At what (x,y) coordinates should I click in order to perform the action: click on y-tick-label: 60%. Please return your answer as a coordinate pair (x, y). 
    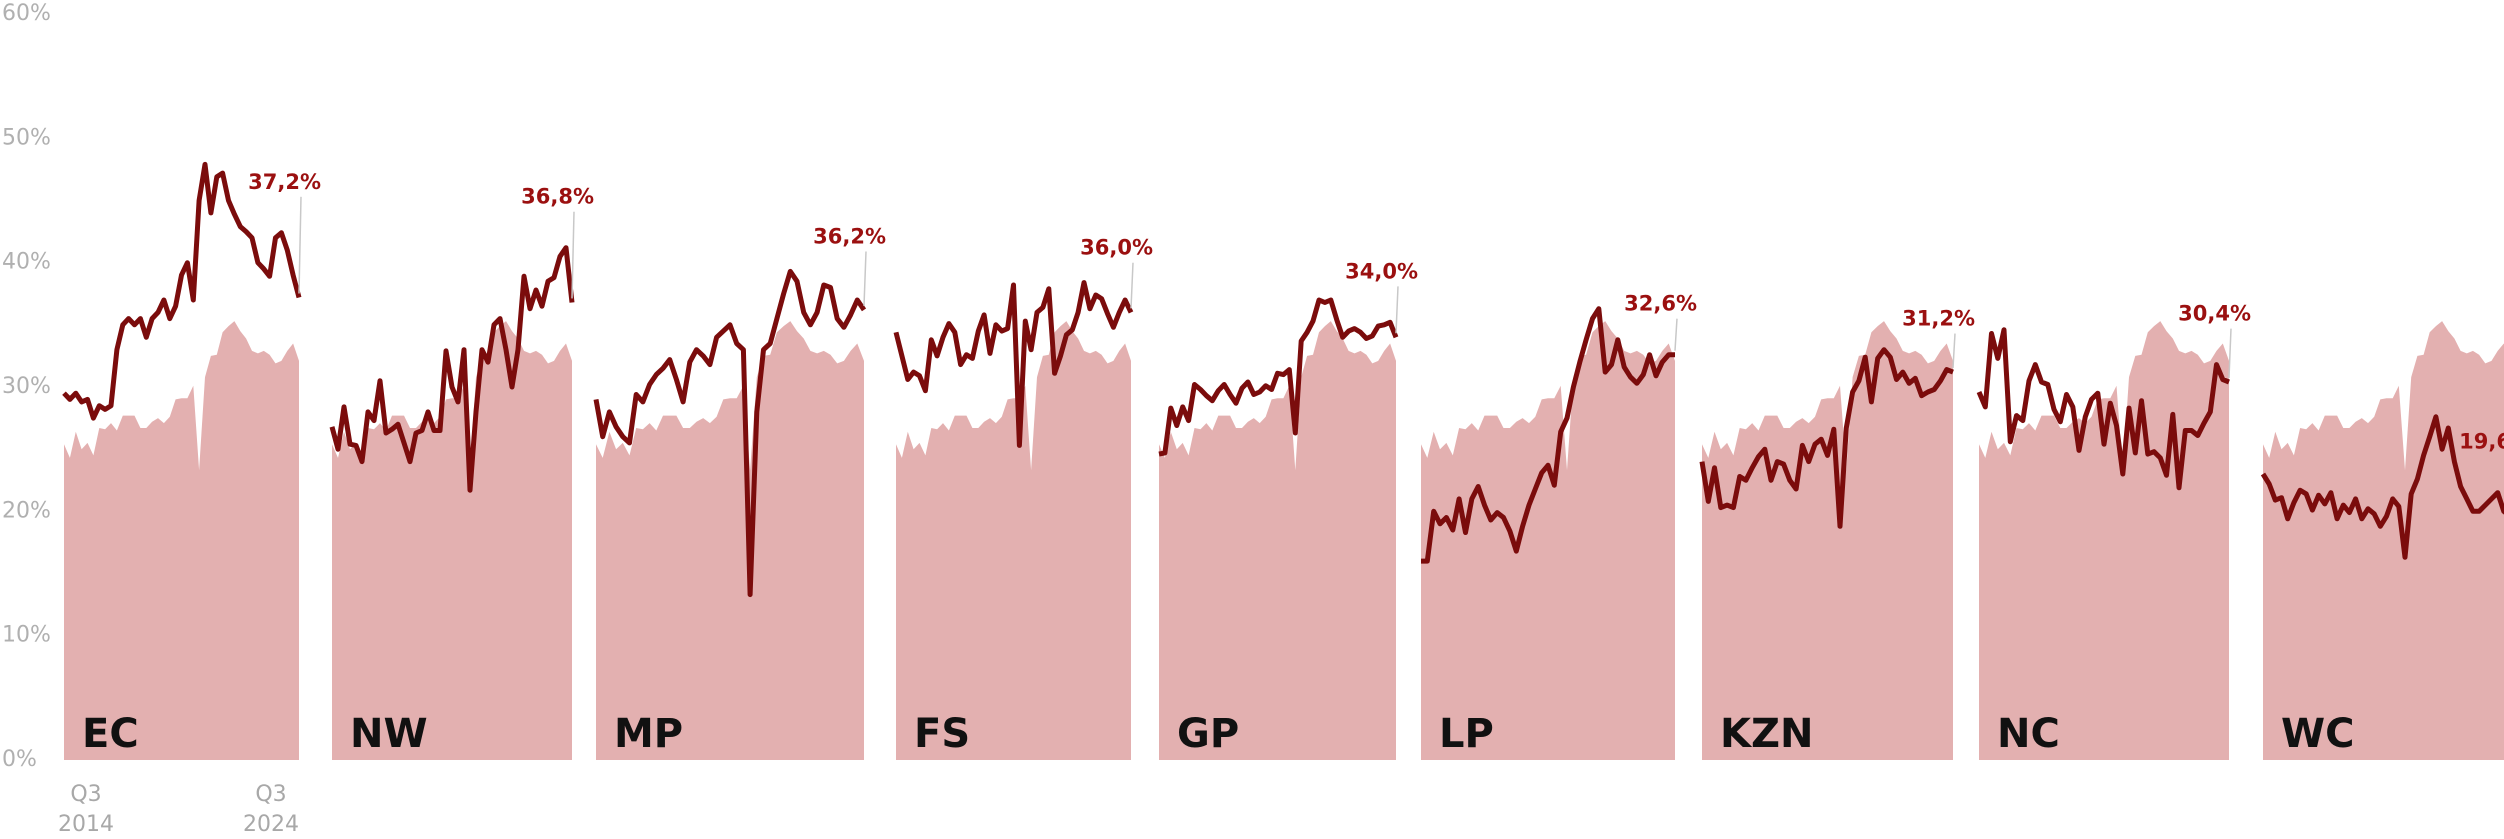
    Looking at the image, I should click on (26, 13).